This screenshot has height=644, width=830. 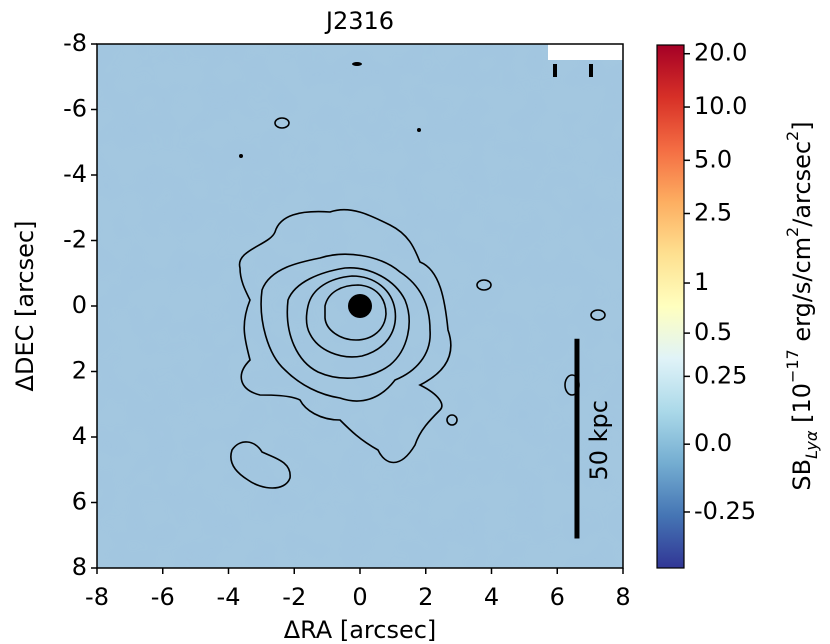 What do you see at coordinates (75, 240) in the screenshot?
I see `y-tick-label: -2` at bounding box center [75, 240].